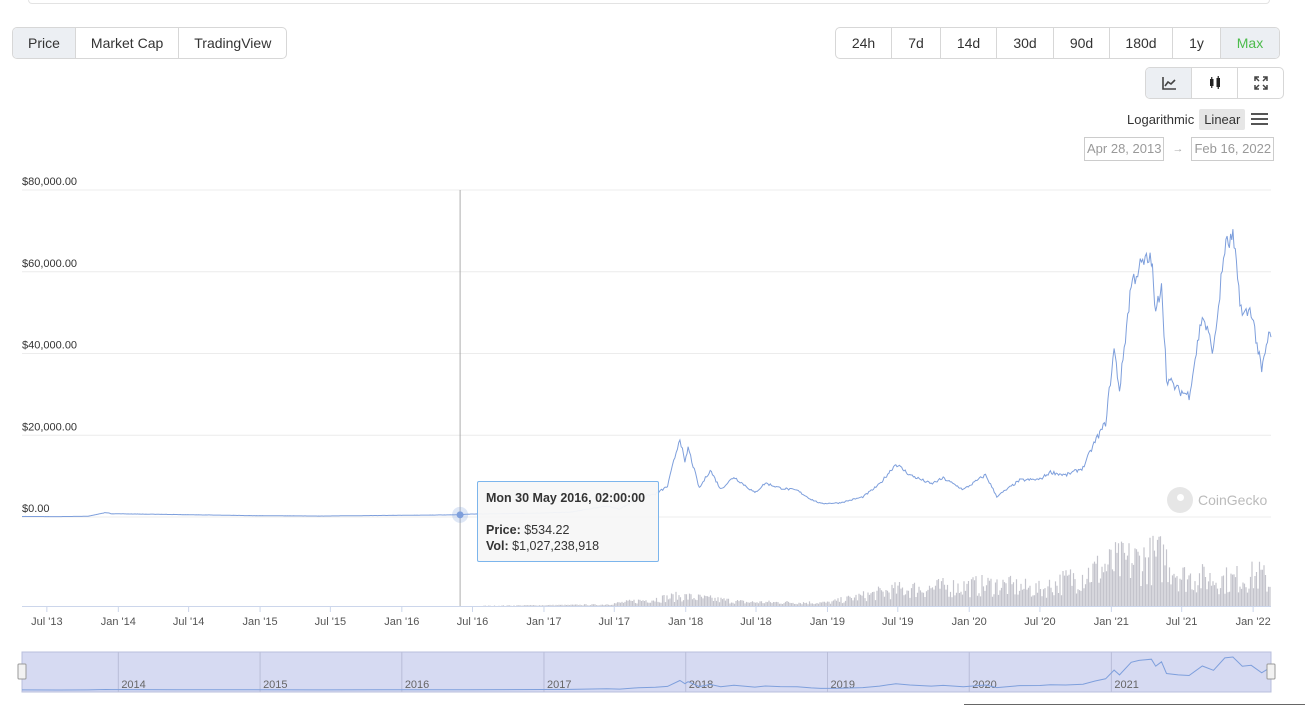 The image size is (1305, 706). I want to click on candlestick-icon, so click(1214, 82).